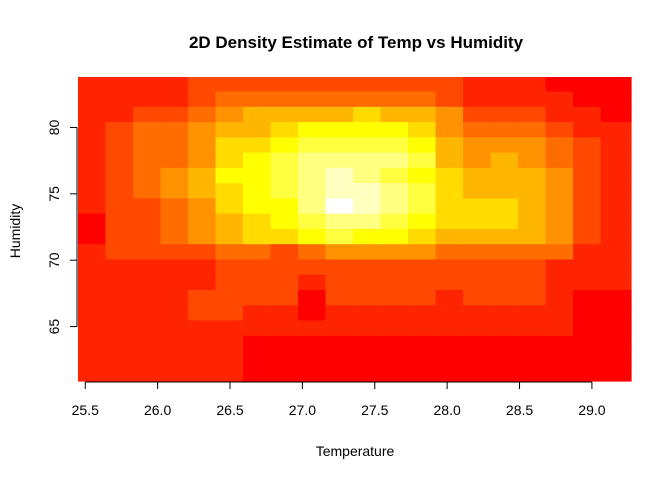 Image resolution: width=672 pixels, height=480 pixels. What do you see at coordinates (85, 410) in the screenshot?
I see `x-tick-label: 25.5` at bounding box center [85, 410].